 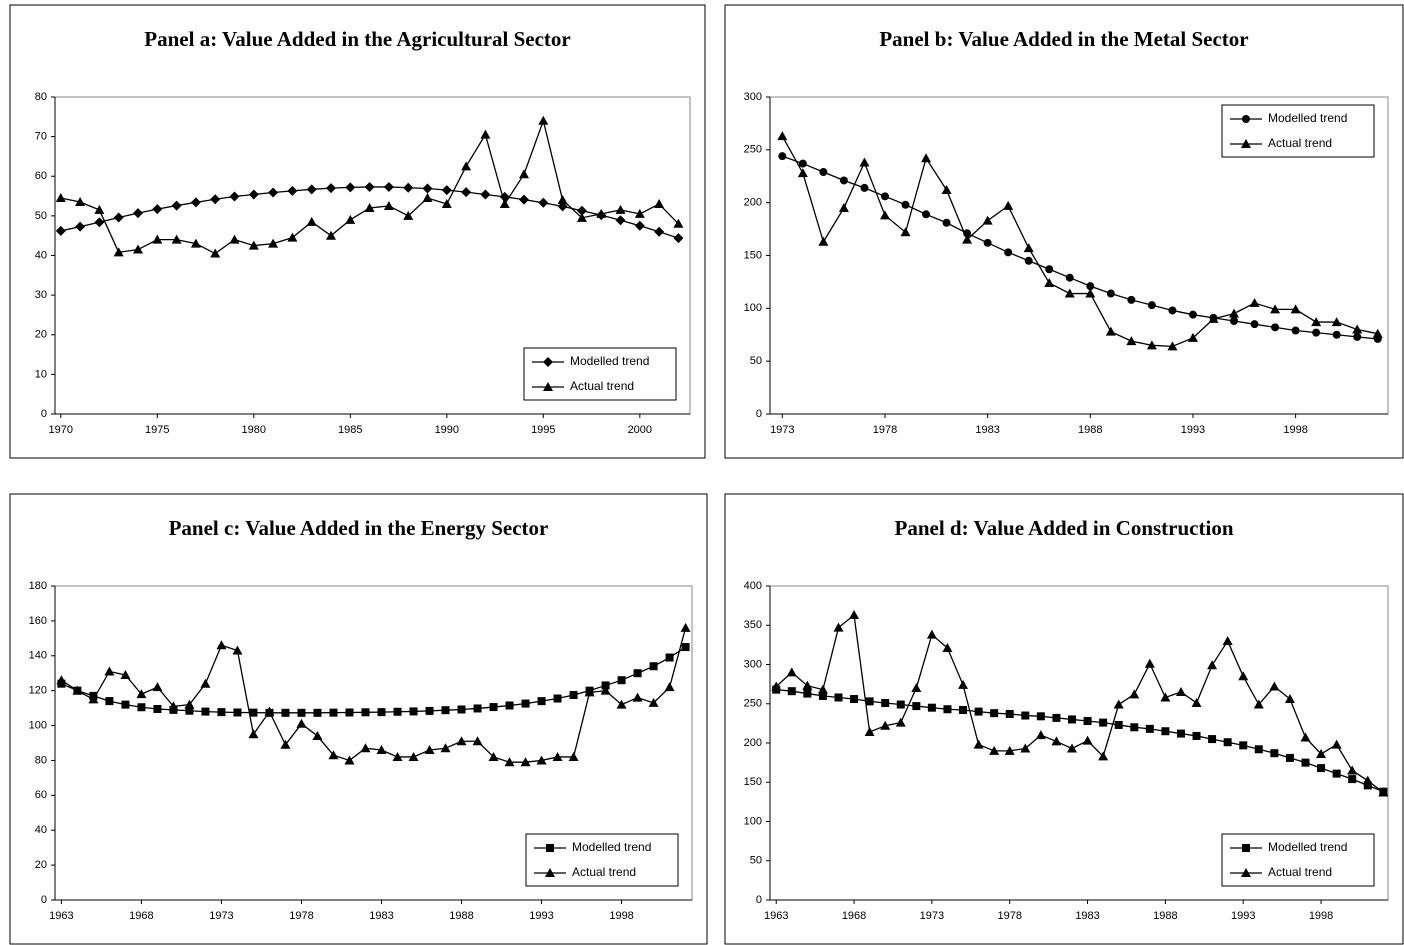 I want to click on series-line, so click(x=369, y=212).